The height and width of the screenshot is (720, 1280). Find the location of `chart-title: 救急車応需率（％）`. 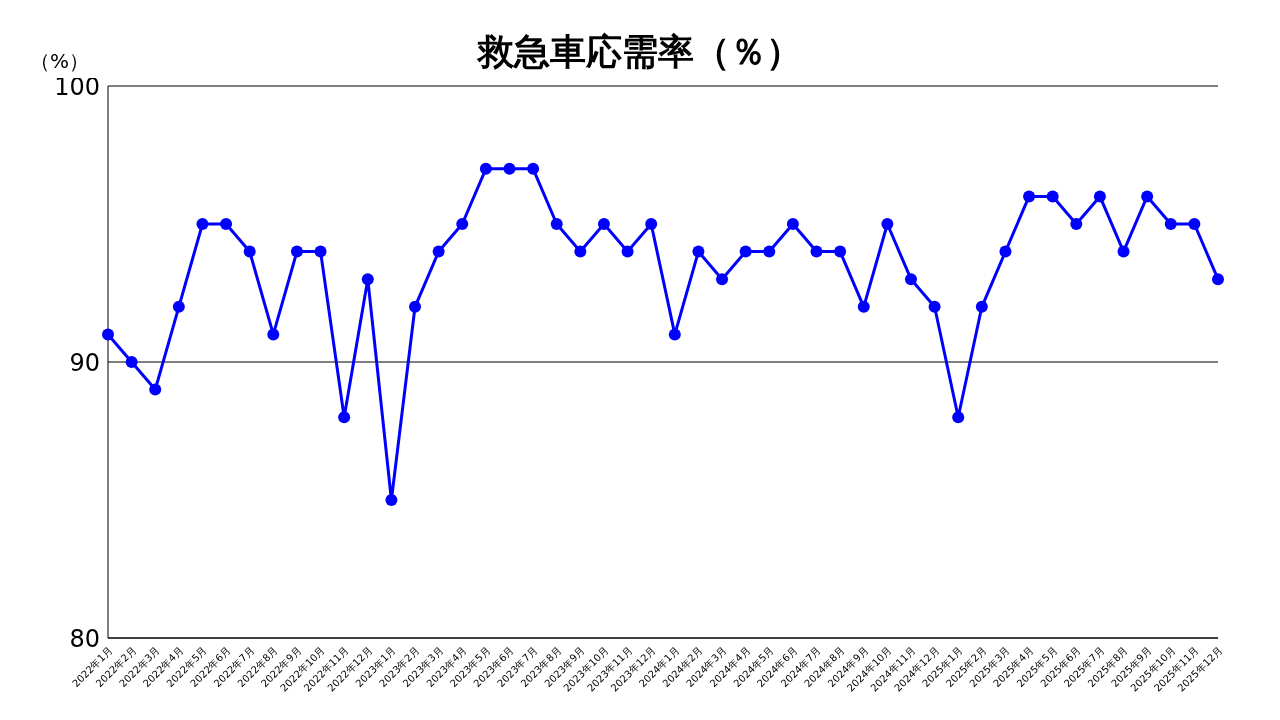

chart-title: 救急車応需率（％） is located at coordinates (640, 51).